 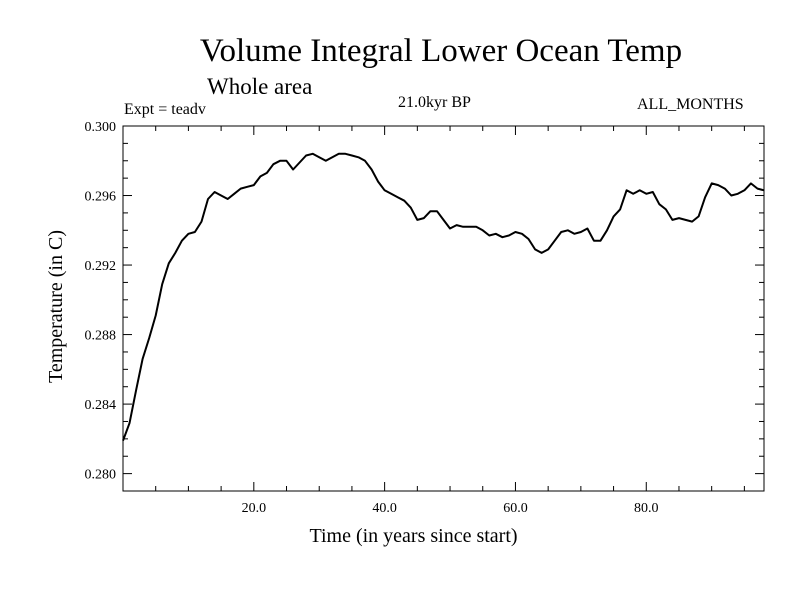 I want to click on experiment-label: Expt = teadv, so click(x=165, y=109).